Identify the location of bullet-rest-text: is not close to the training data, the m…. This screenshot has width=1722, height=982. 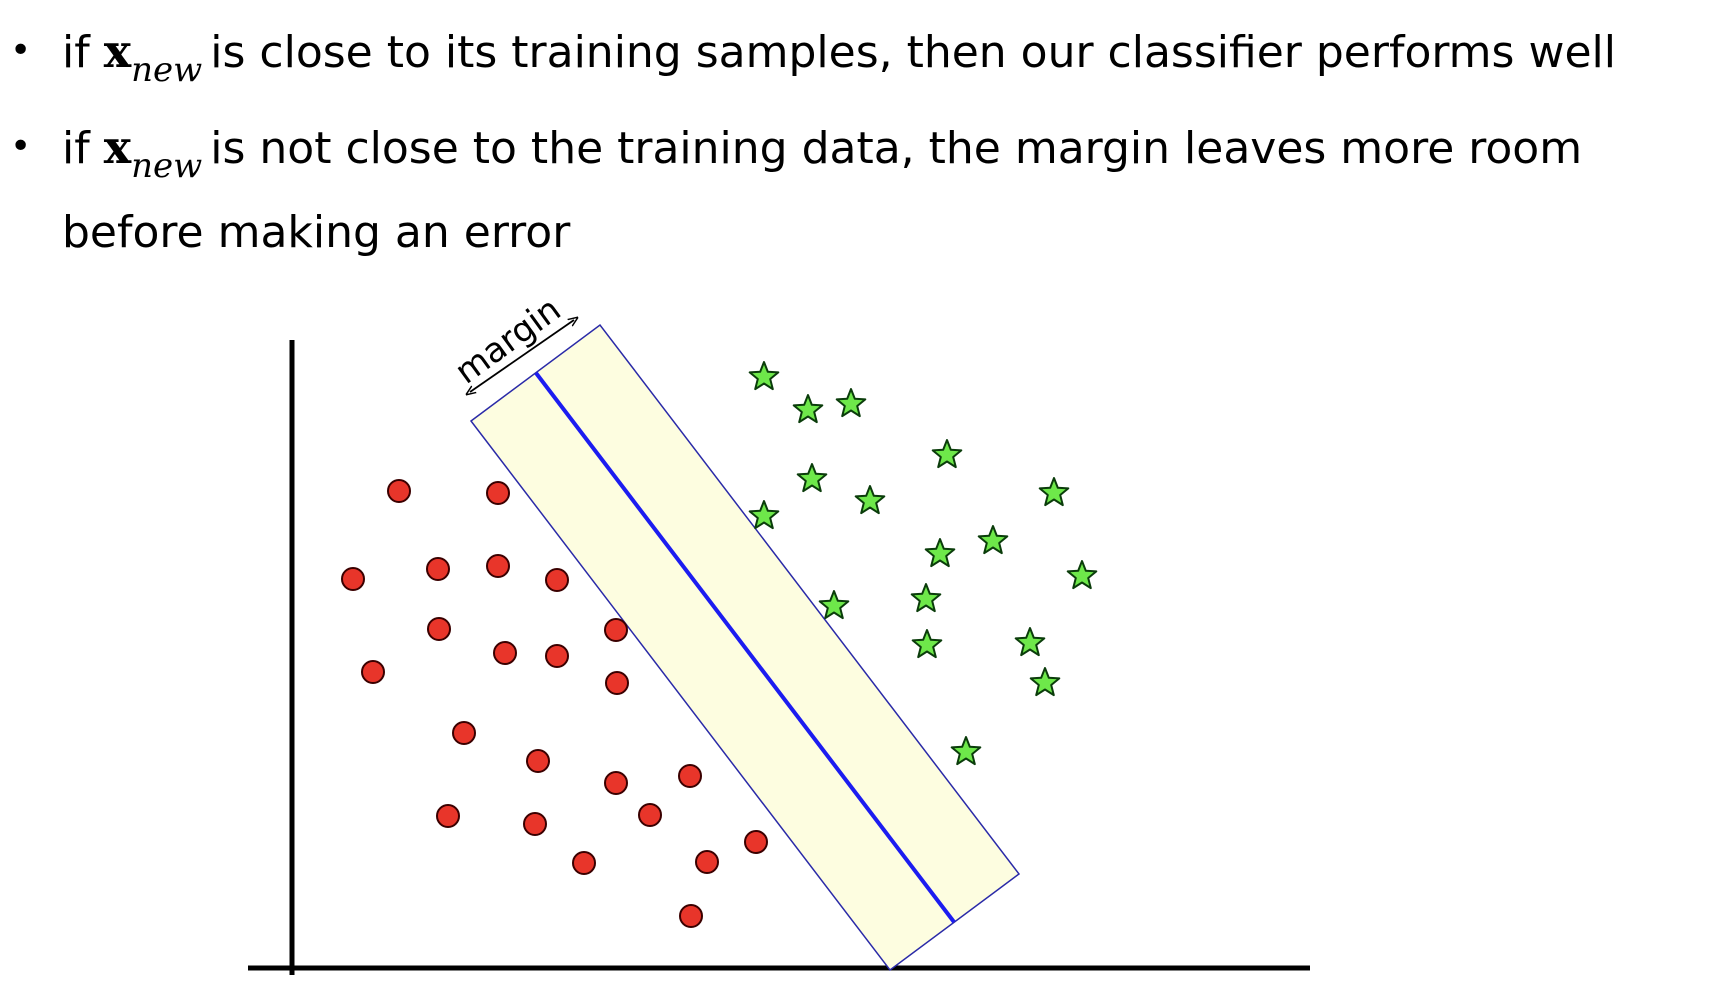
(896, 148).